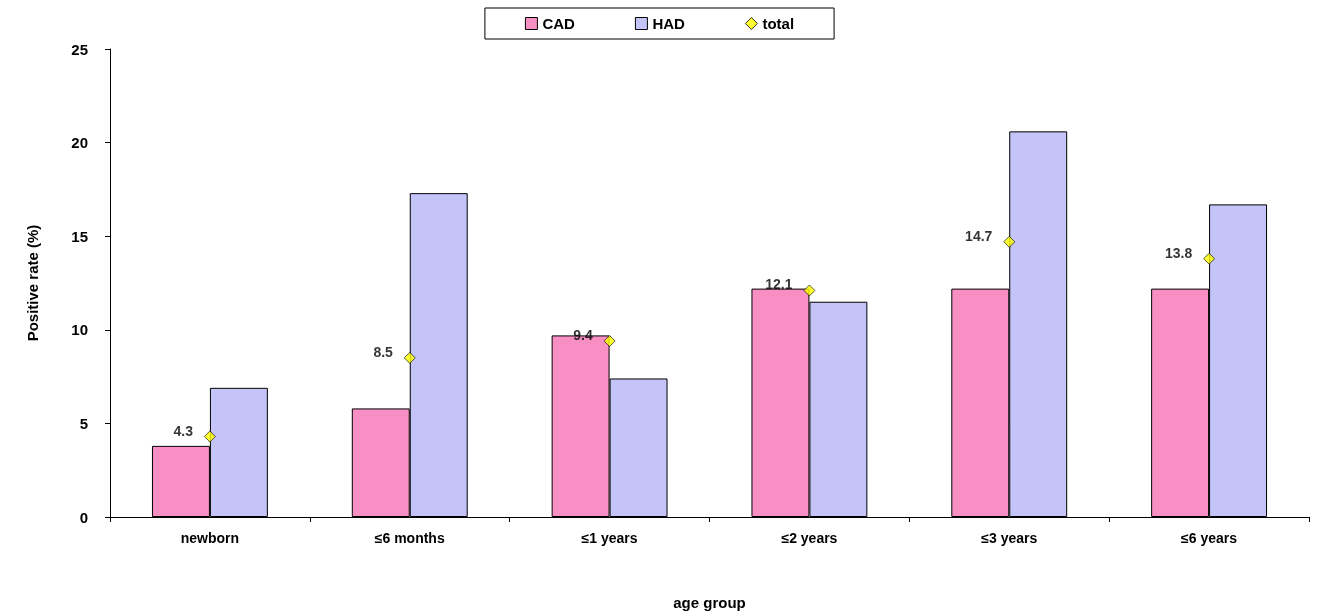 The width and height of the screenshot is (1319, 615). I want to click on y-tick-label: 15, so click(79, 236).